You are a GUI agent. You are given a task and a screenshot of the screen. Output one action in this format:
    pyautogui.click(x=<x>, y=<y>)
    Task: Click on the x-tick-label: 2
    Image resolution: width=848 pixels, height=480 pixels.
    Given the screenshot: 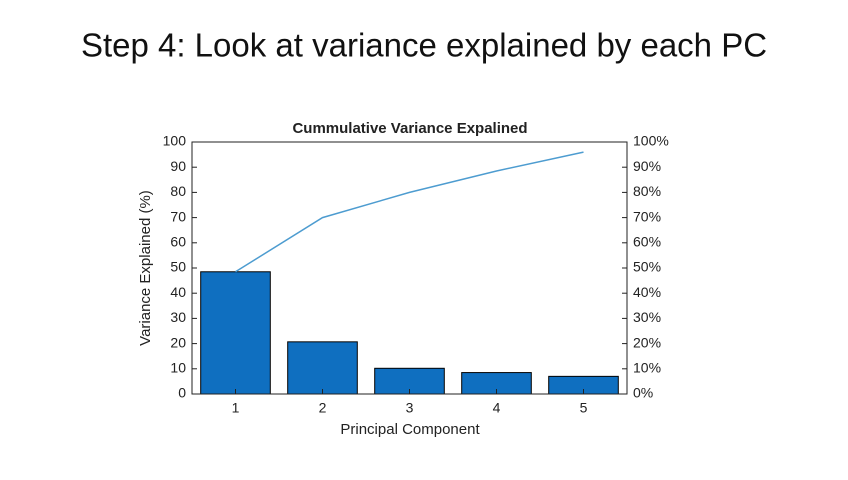 What is the action you would take?
    pyautogui.click(x=323, y=408)
    